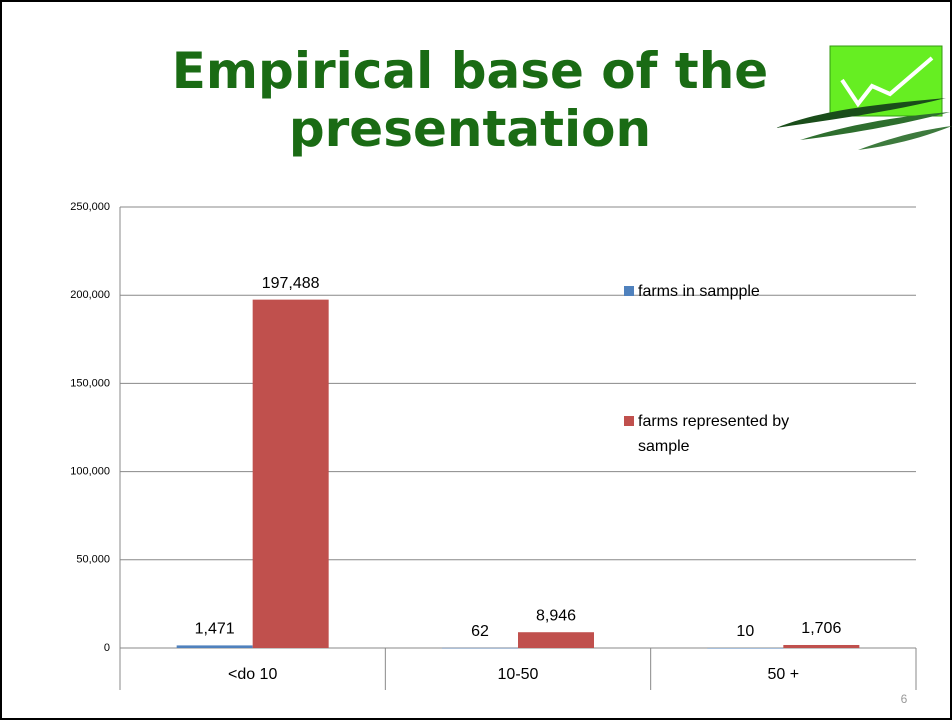 The width and height of the screenshot is (952, 720). I want to click on x-tick-label: 10-50, so click(518, 674).